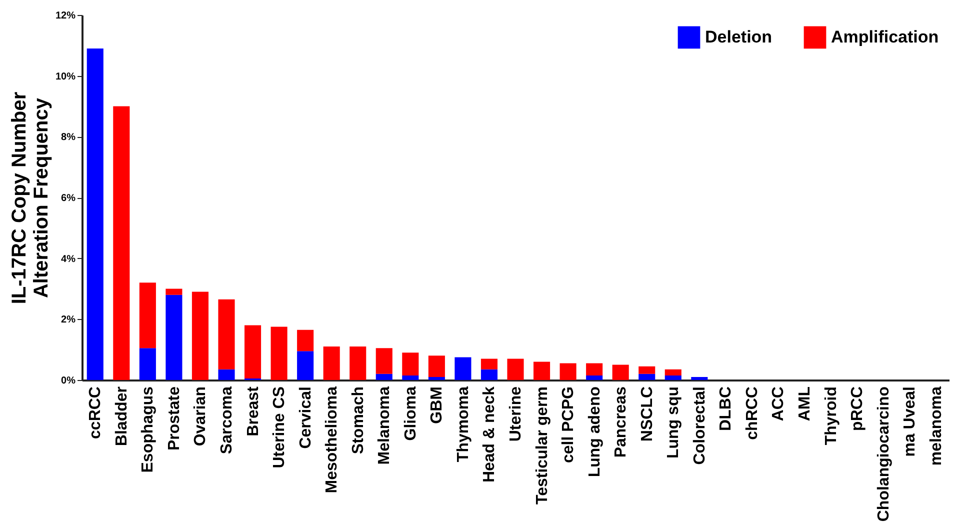  I want to click on legend-label: Amplification, so click(885, 36).